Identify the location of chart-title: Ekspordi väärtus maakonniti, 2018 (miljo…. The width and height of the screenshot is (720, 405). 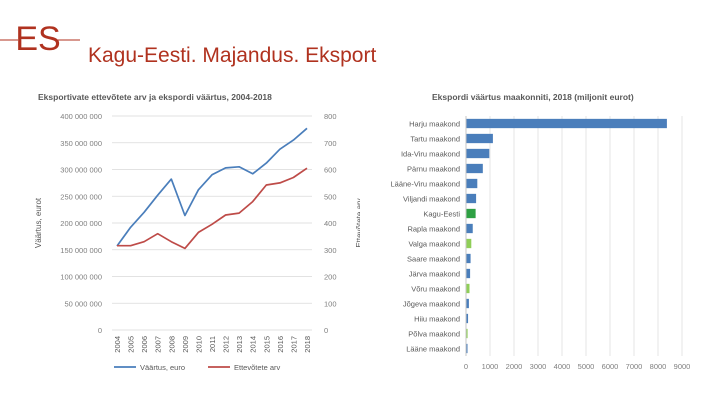
(533, 97).